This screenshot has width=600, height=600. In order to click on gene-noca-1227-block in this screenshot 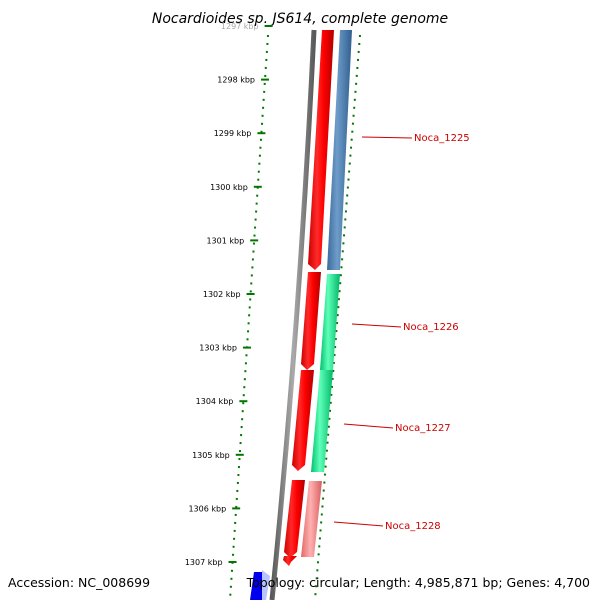, I will do `click(322, 421)`.